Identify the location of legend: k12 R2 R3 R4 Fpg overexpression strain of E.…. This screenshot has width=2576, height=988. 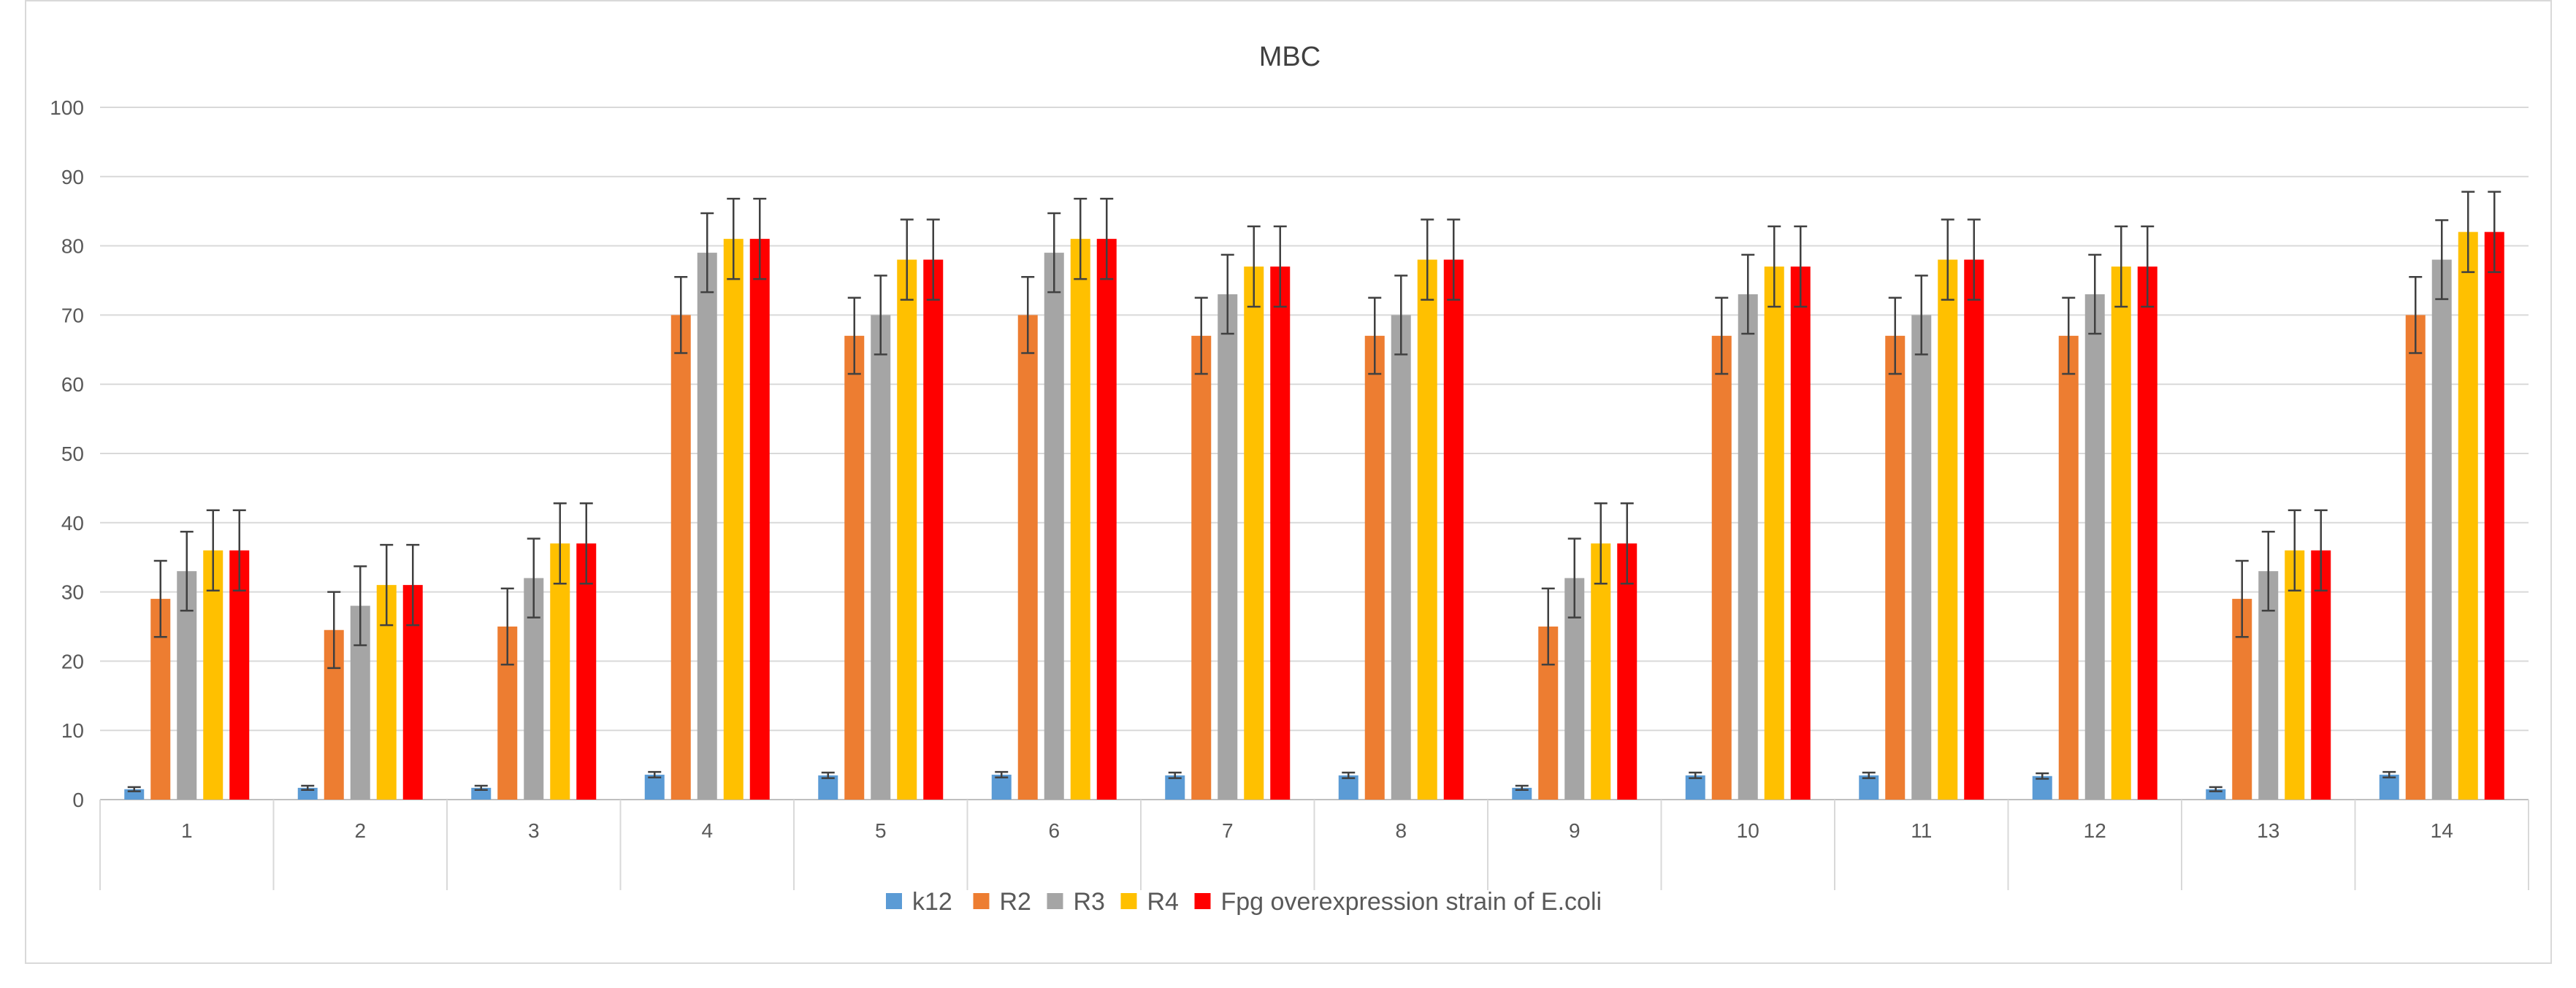
(1244, 902).